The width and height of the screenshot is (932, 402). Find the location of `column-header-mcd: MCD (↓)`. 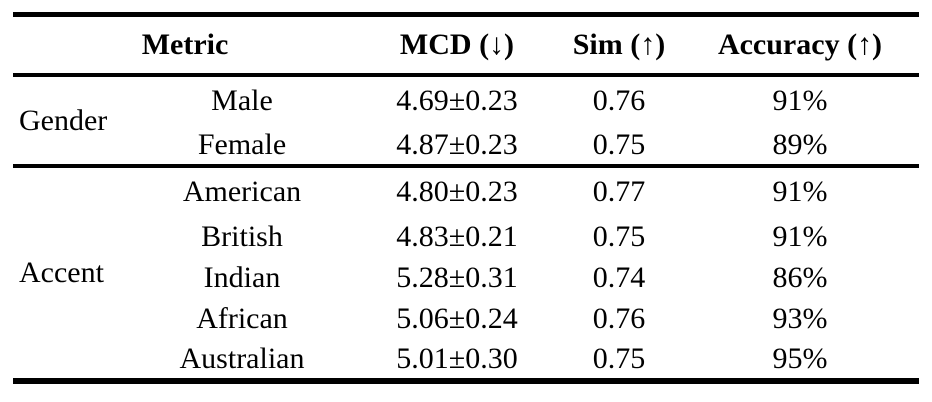

column-header-mcd: MCD (↓) is located at coordinates (457, 44).